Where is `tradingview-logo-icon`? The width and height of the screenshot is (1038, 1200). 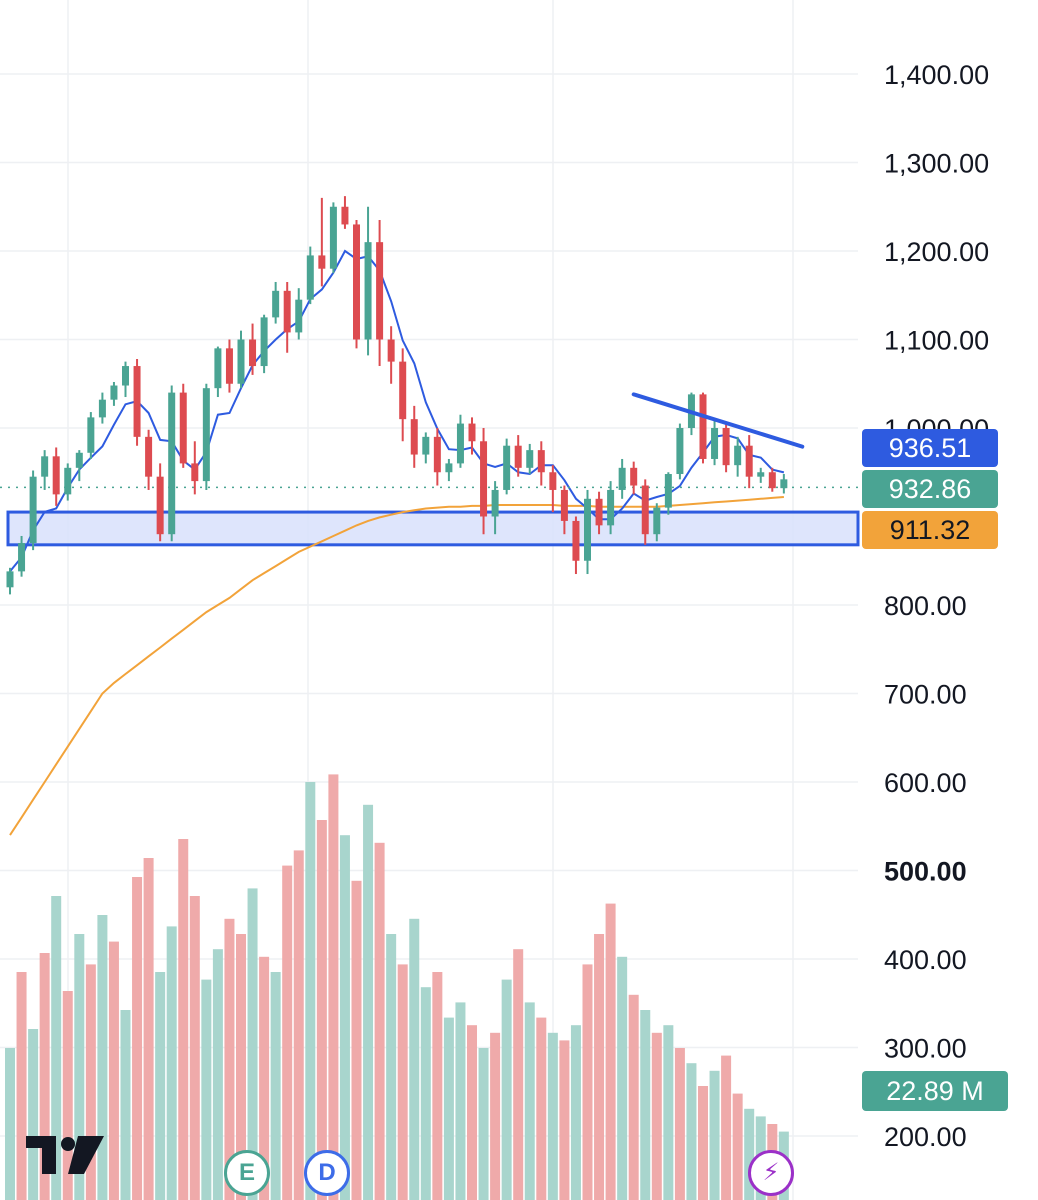
tradingview-logo-icon is located at coordinates (66, 1156).